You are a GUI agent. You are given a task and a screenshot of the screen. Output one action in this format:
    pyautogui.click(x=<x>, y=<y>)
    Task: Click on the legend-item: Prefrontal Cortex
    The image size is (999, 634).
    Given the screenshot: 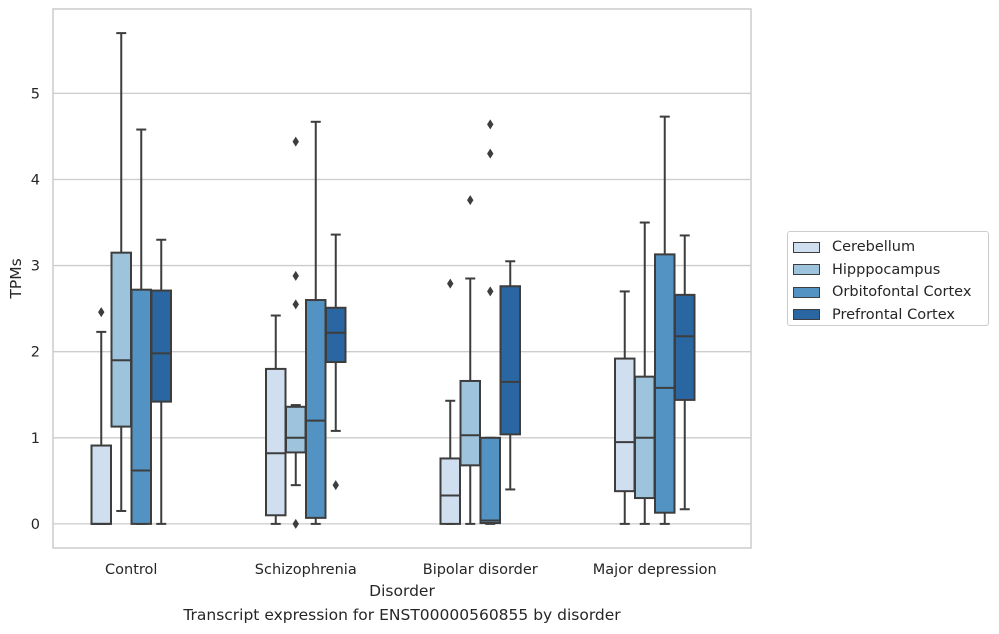 What is the action you would take?
    pyautogui.click(x=890, y=315)
    